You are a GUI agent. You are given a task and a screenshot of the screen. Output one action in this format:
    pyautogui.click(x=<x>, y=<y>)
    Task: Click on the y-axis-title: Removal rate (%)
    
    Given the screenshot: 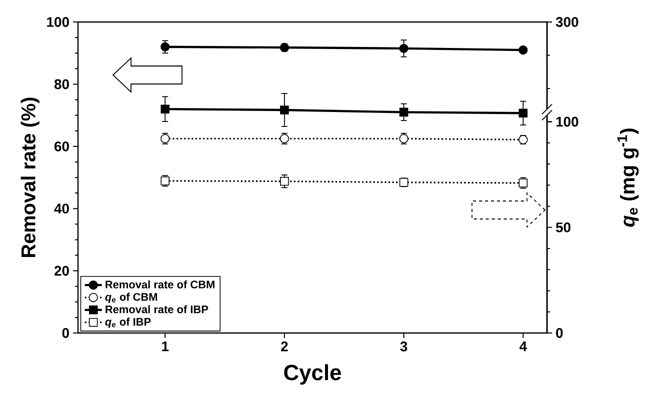 What is the action you would take?
    pyautogui.click(x=30, y=178)
    